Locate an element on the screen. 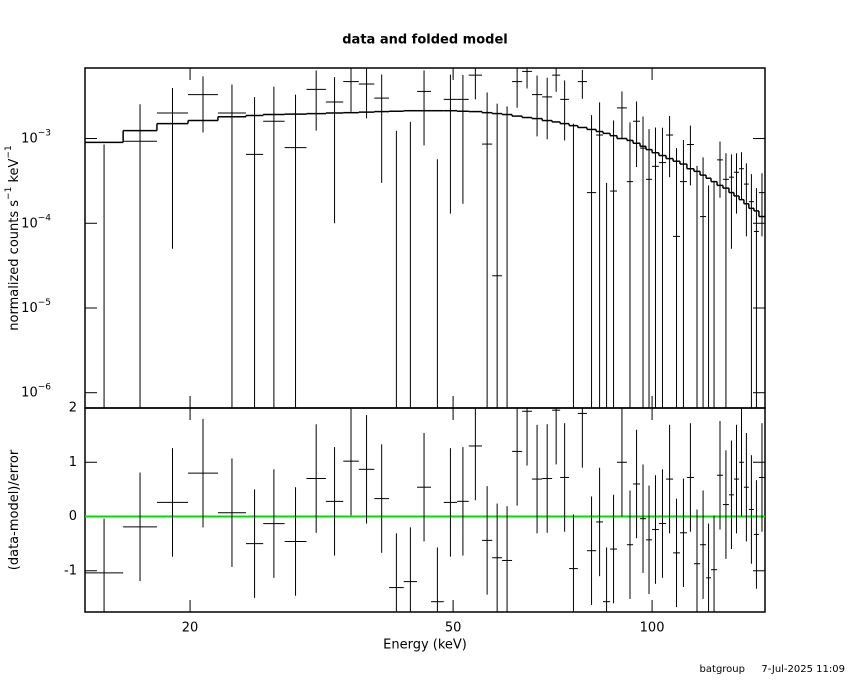  y-tick-label: 2 is located at coordinates (73, 408).